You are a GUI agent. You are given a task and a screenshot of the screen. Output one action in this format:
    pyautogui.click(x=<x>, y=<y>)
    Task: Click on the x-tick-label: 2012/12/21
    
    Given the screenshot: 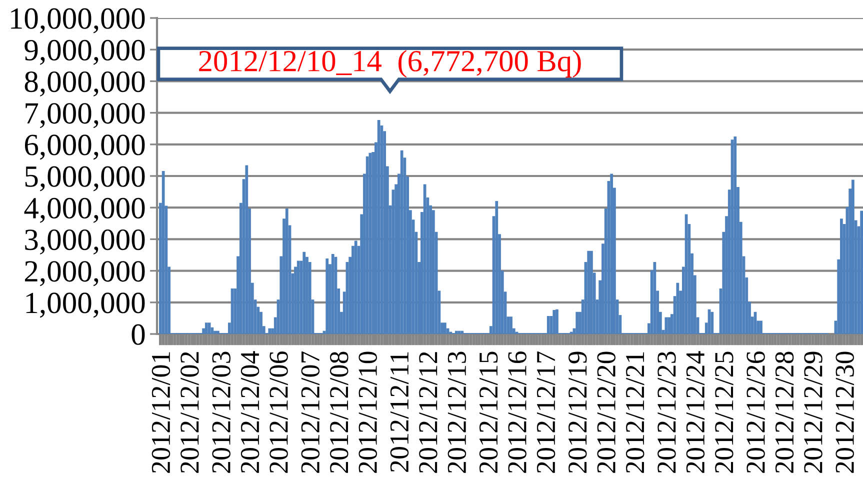 What is the action you would take?
    pyautogui.click(x=635, y=412)
    